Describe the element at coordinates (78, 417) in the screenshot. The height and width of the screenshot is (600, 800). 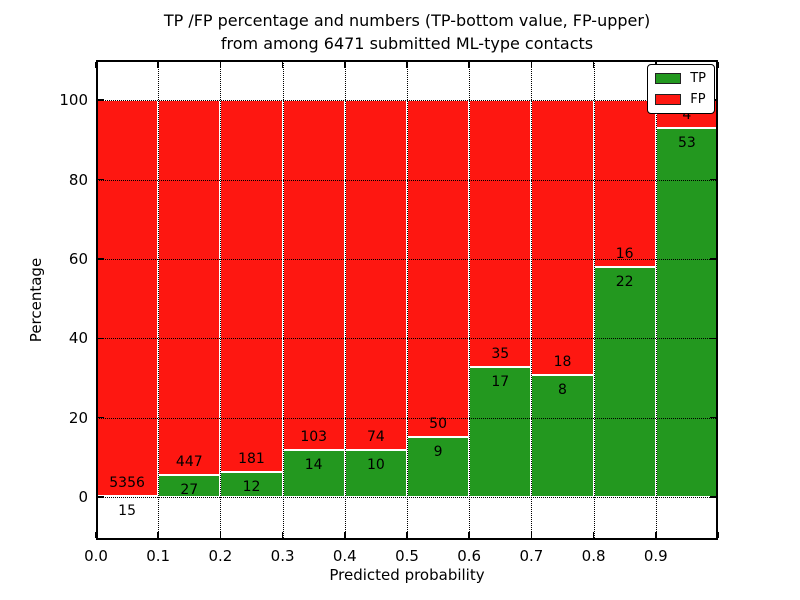
I see `y-tick-label: 20` at that location.